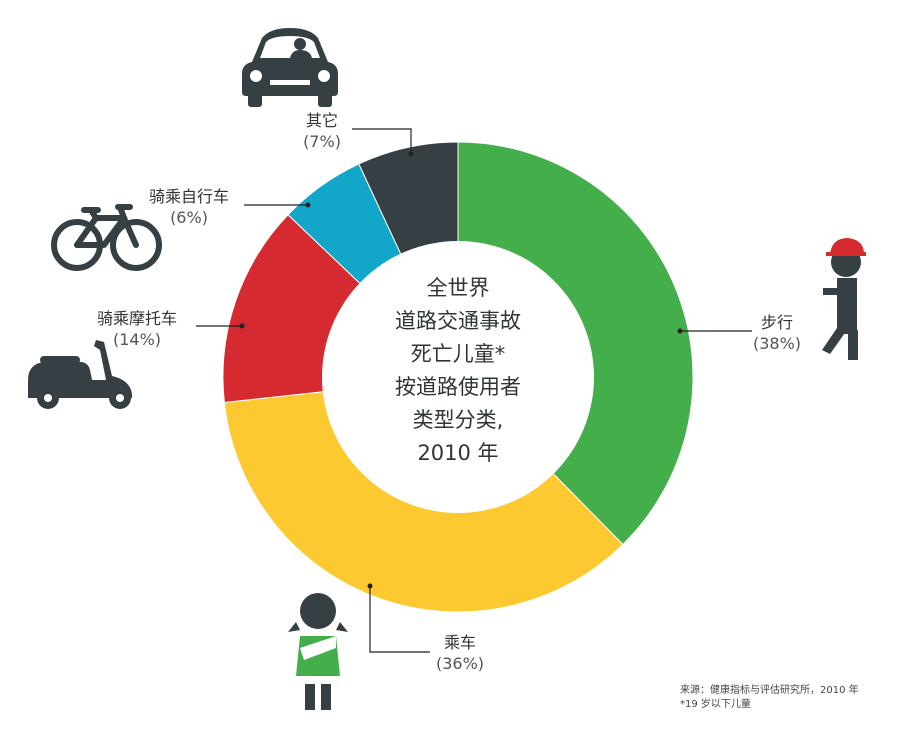  What do you see at coordinates (460, 653) in the screenshot?
I see `slice-label-passenger: 乘车 (36%)` at bounding box center [460, 653].